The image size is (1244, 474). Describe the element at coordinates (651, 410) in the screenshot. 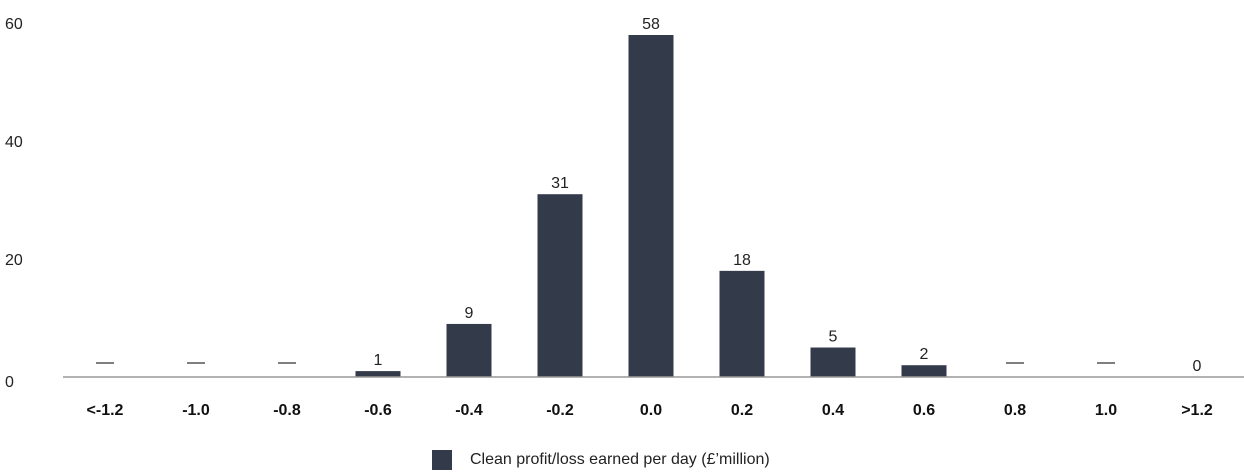

I see `x-tick-label: 0.0` at that location.